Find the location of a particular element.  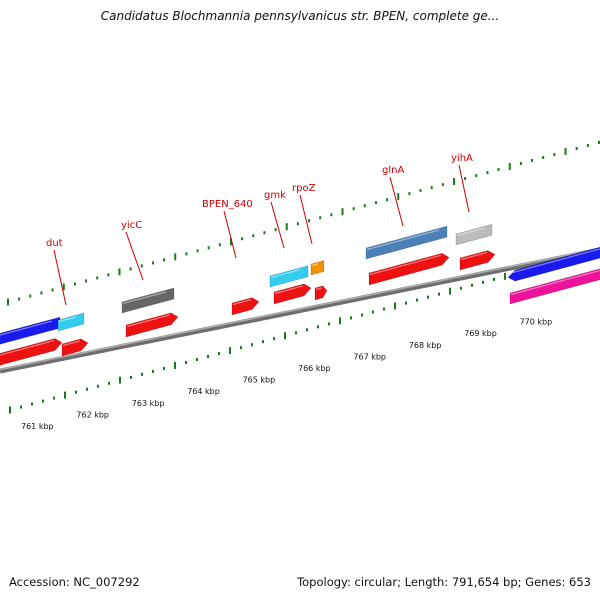

reverse-magenta-right-highlight is located at coordinates (555, 282).